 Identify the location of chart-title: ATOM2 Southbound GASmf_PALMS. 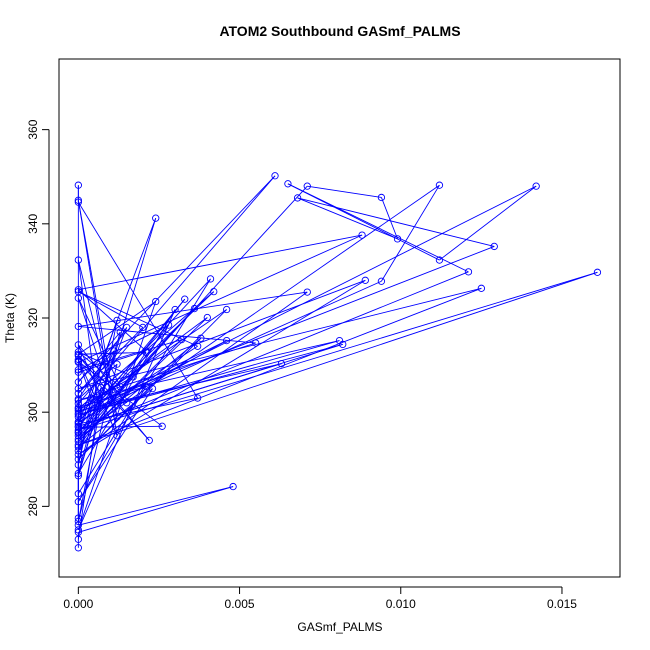
(339, 31).